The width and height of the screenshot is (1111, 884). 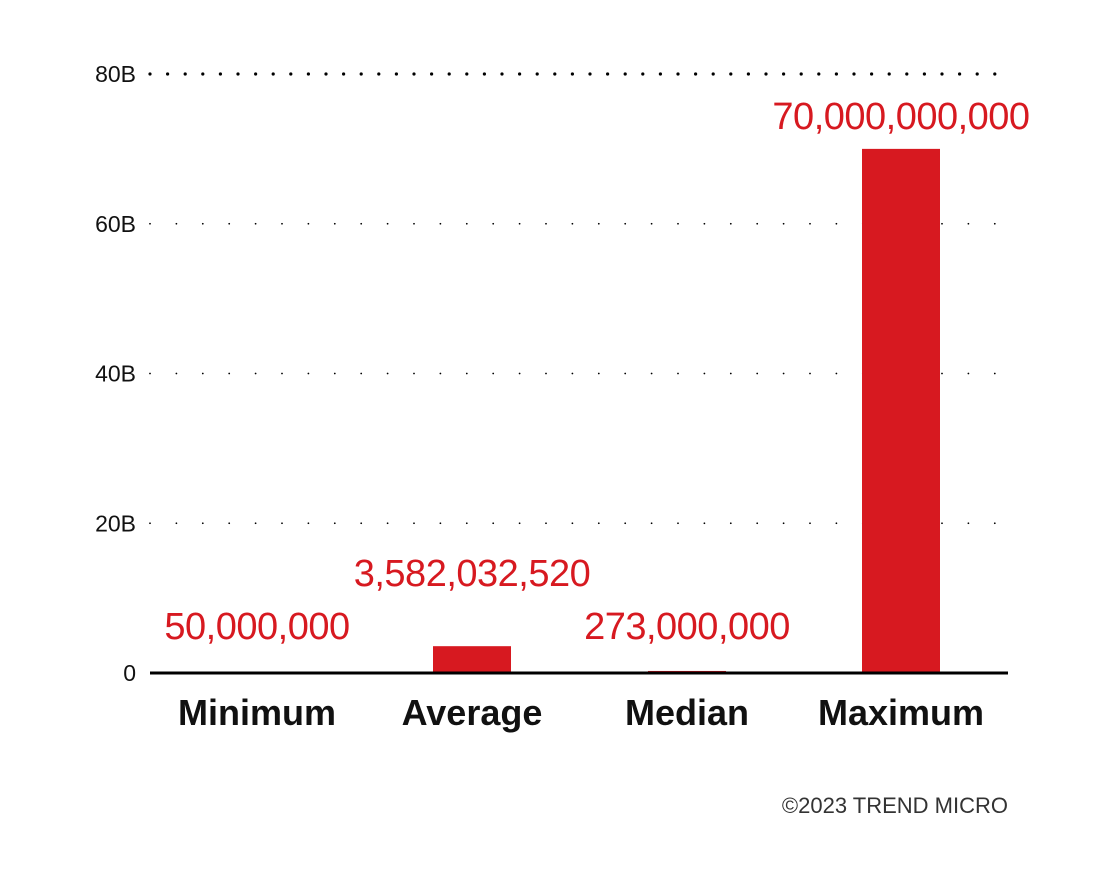 What do you see at coordinates (894, 805) in the screenshot?
I see `copyright-footer: ©2023 TREND MICRO` at bounding box center [894, 805].